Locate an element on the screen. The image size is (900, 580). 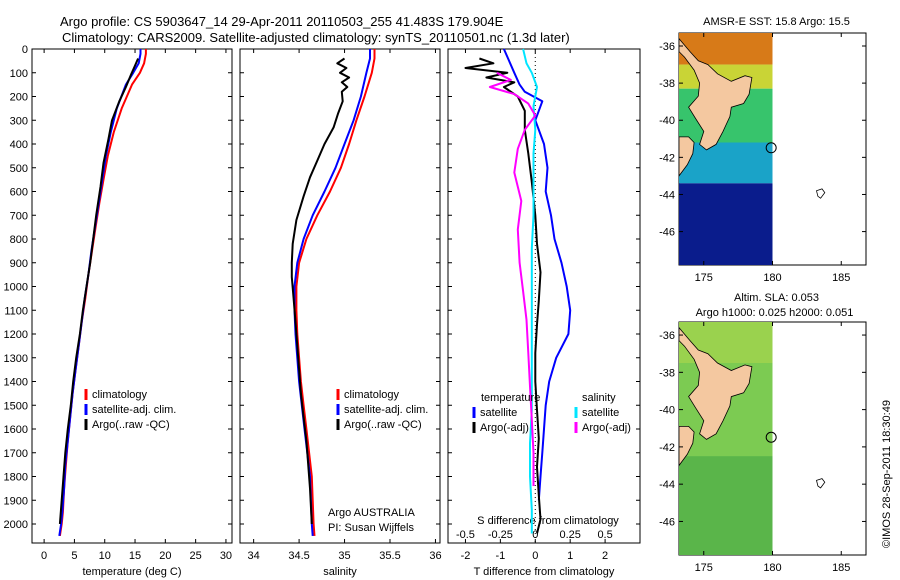
s-tick-label: -0.5 is located at coordinates (465, 535).